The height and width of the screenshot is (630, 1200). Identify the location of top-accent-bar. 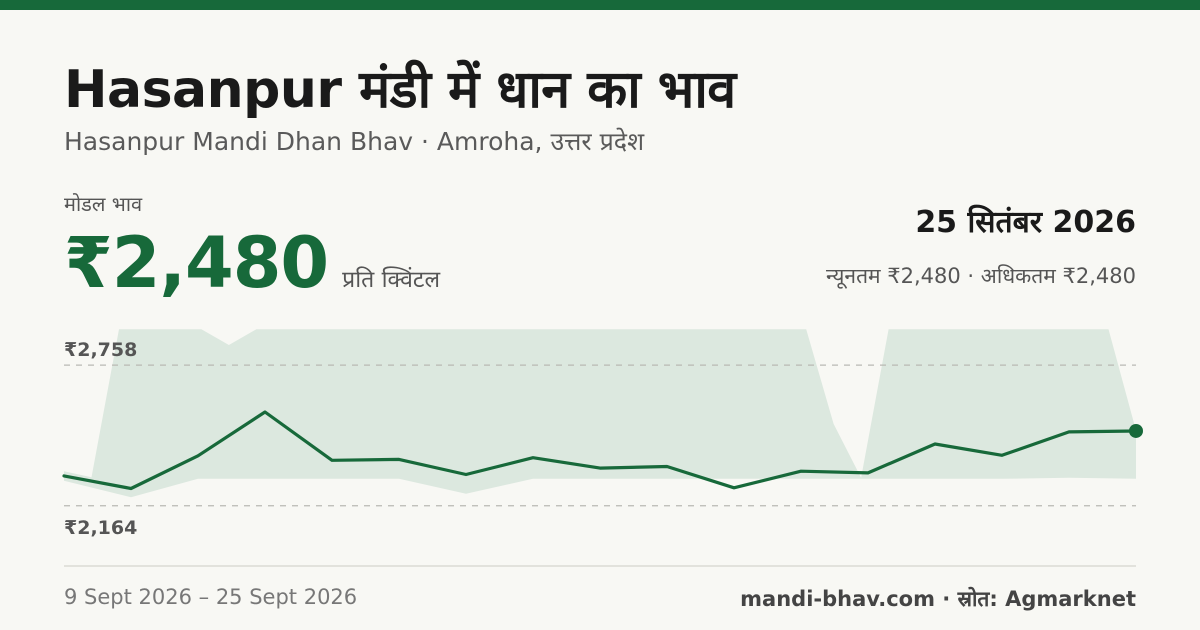
(600, 5).